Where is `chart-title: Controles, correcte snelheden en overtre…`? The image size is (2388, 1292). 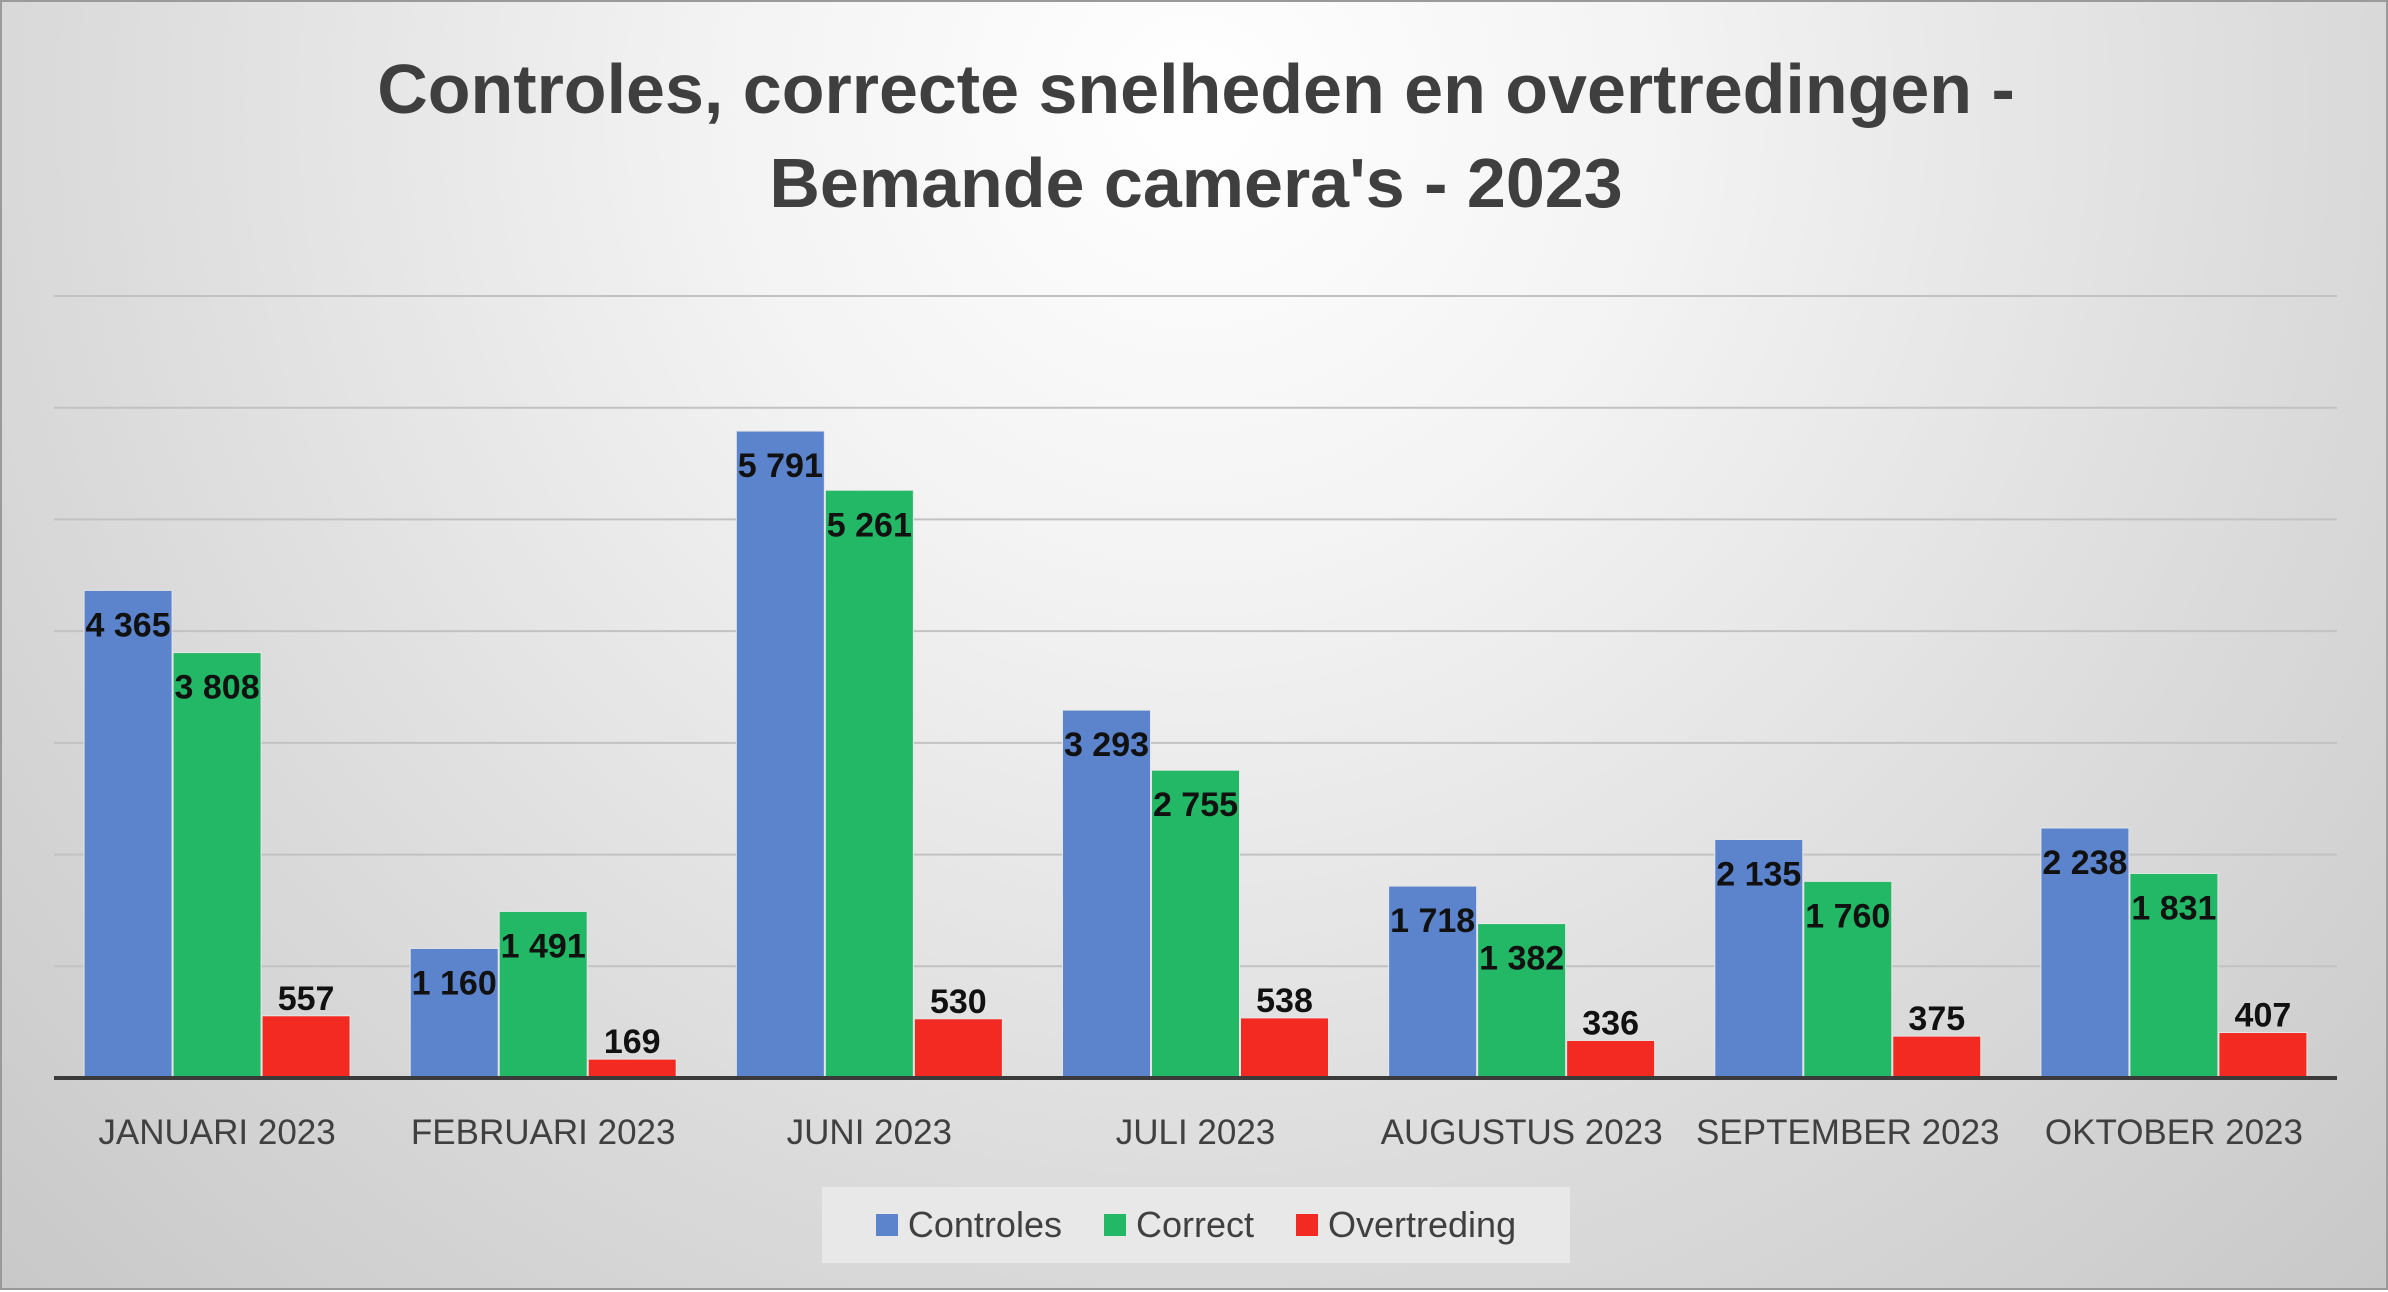 chart-title: Controles, correcte snelheden en overtre… is located at coordinates (1195, 136).